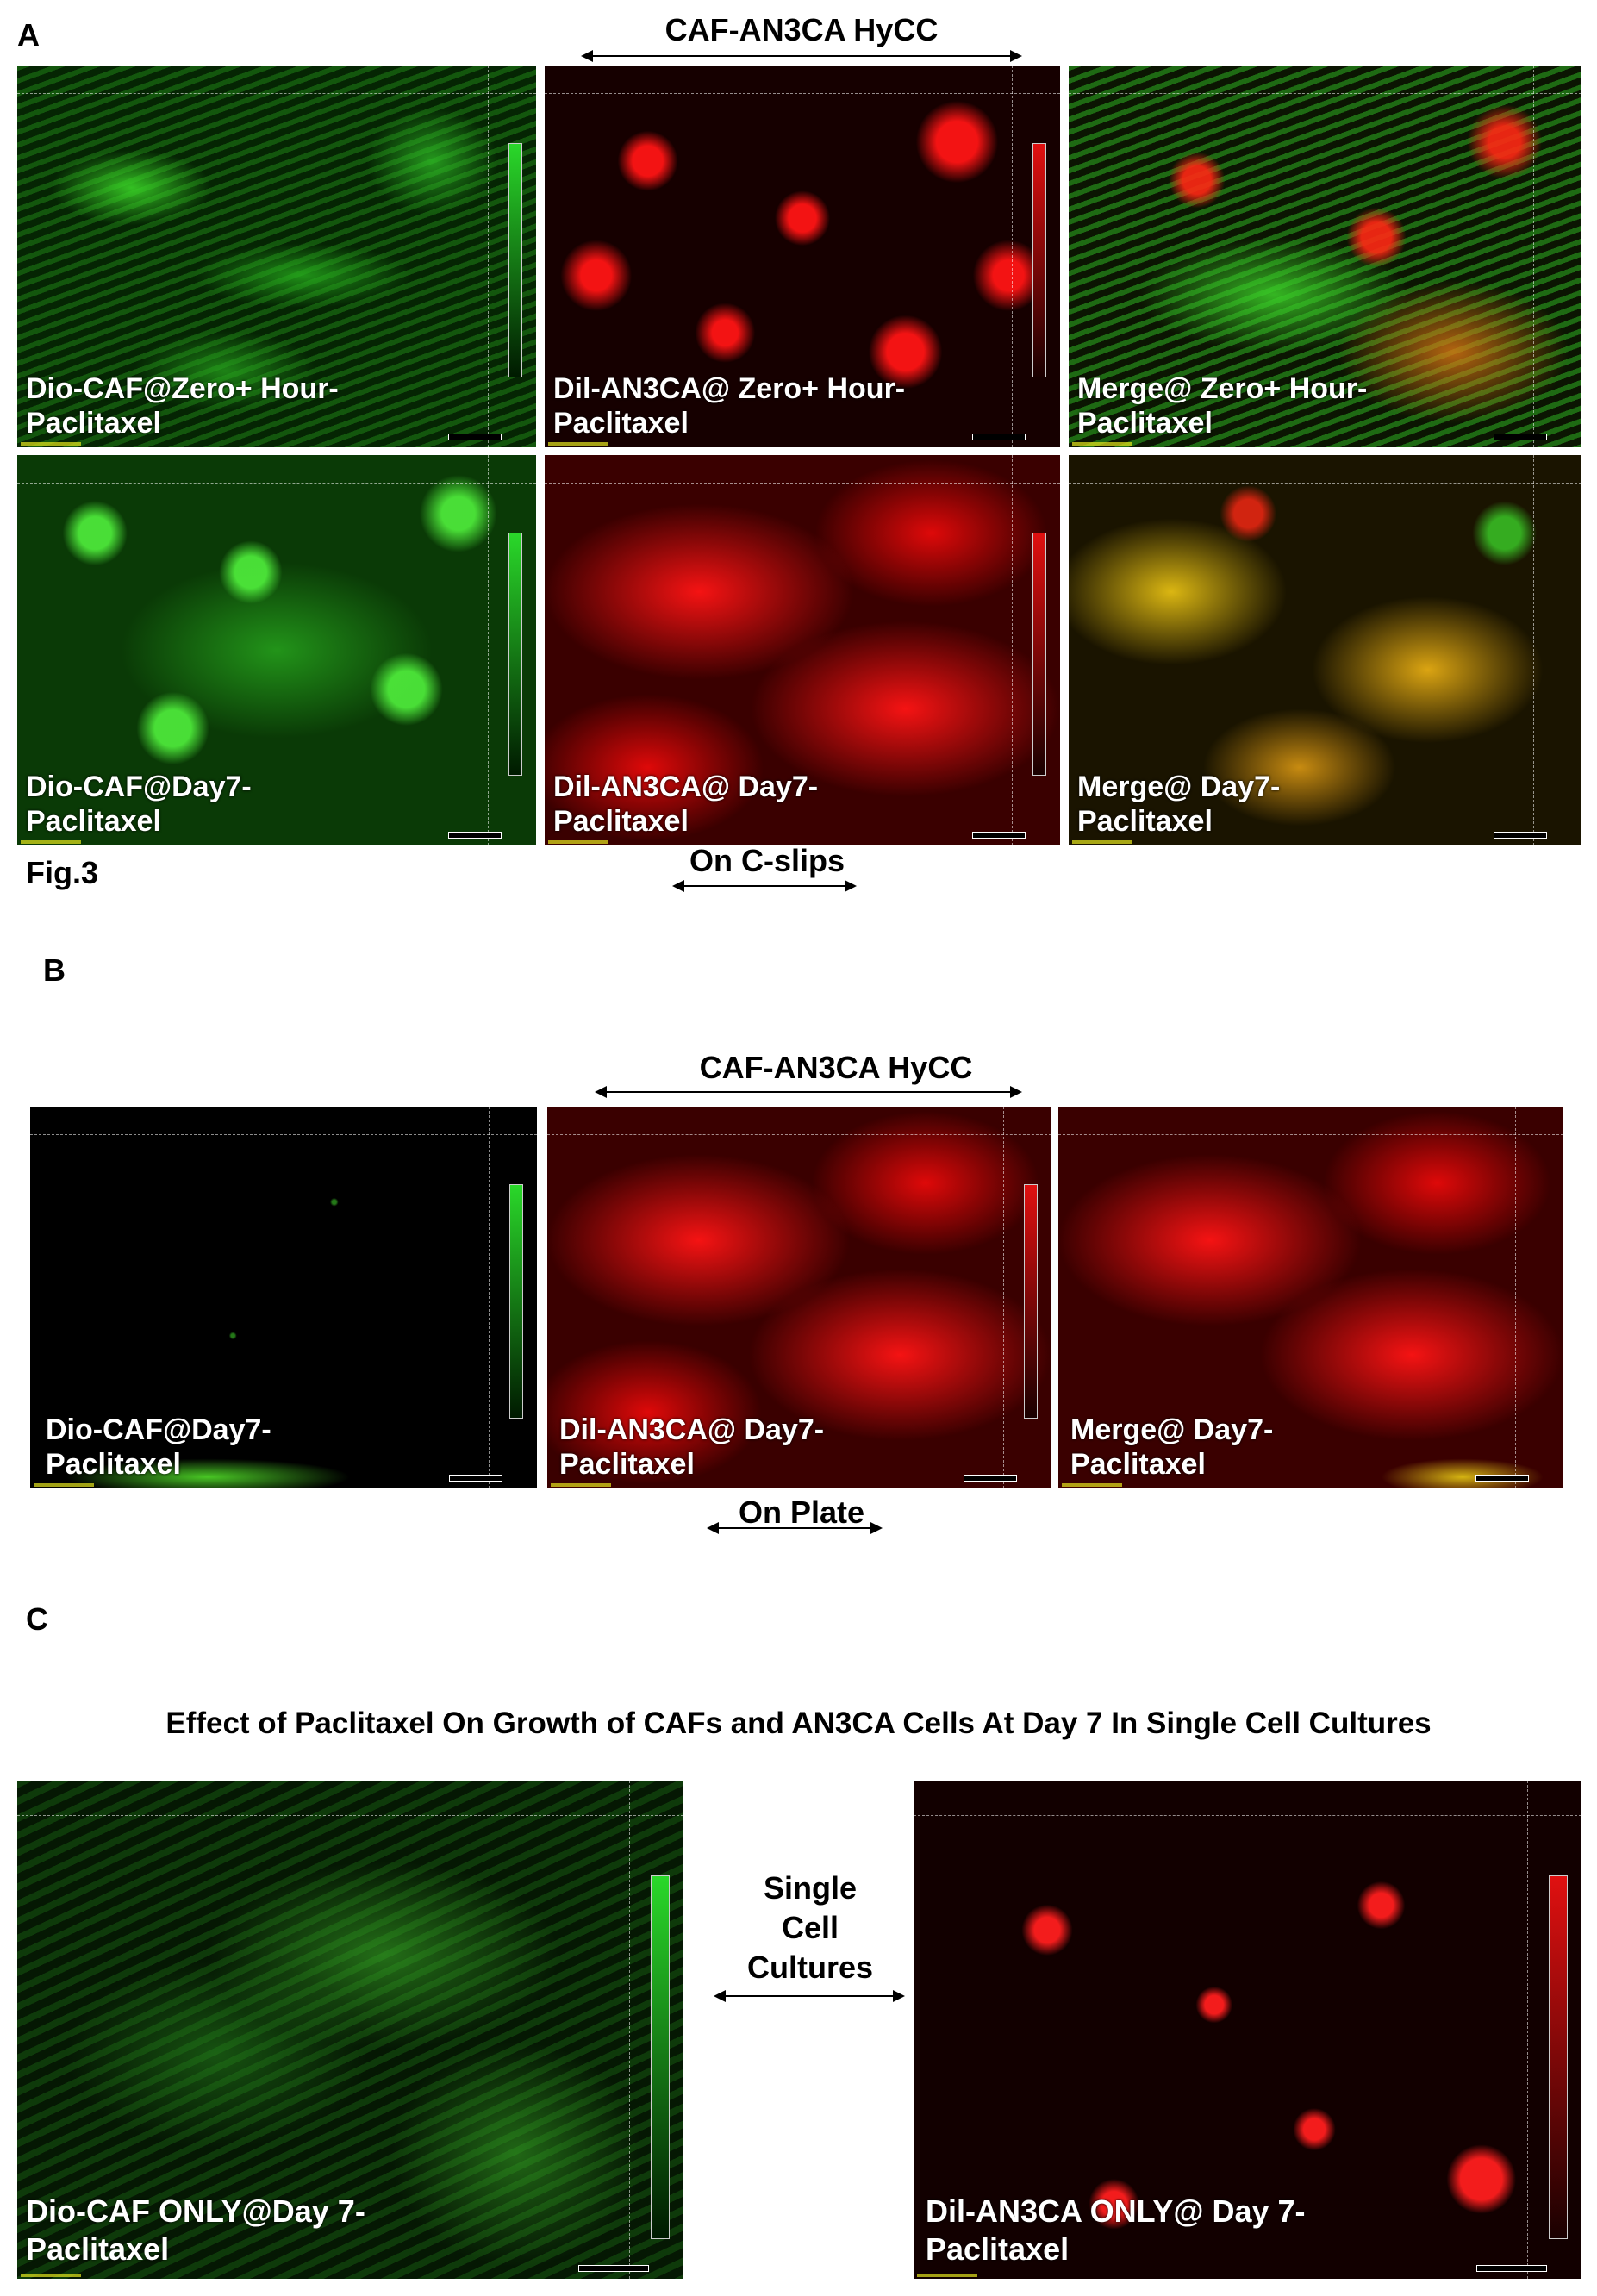 The width and height of the screenshot is (1597, 2296). I want to click on section-b-footer-arrow, so click(795, 1528).